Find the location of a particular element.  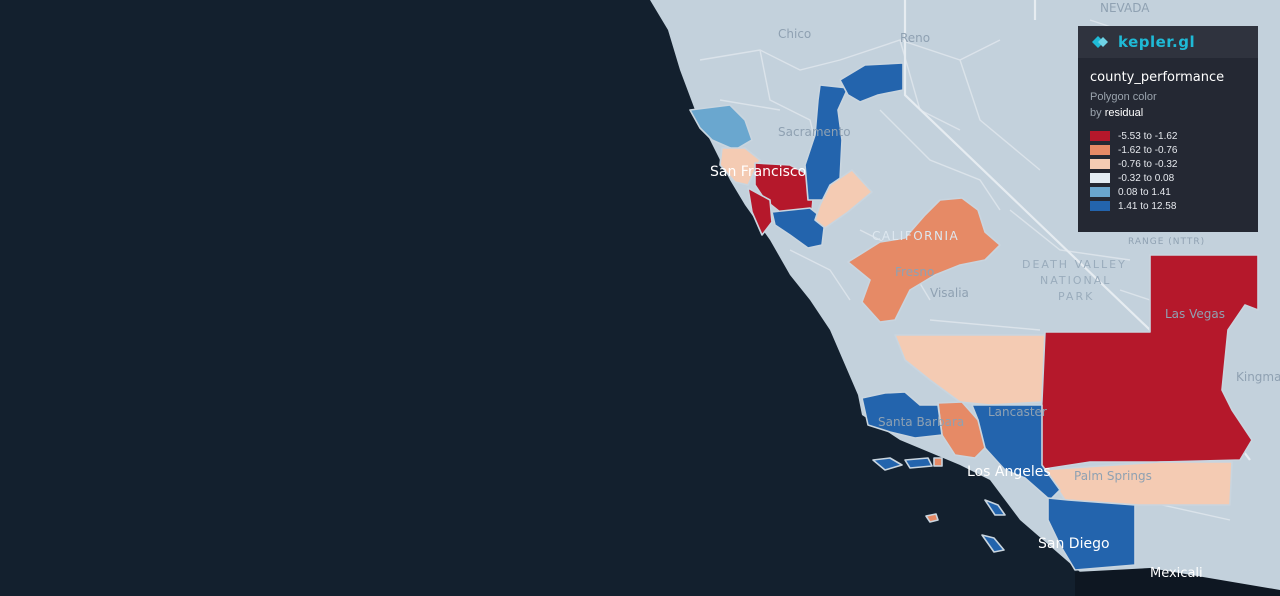

legend-row: -0.76 to -0.32 is located at coordinates (1168, 164).